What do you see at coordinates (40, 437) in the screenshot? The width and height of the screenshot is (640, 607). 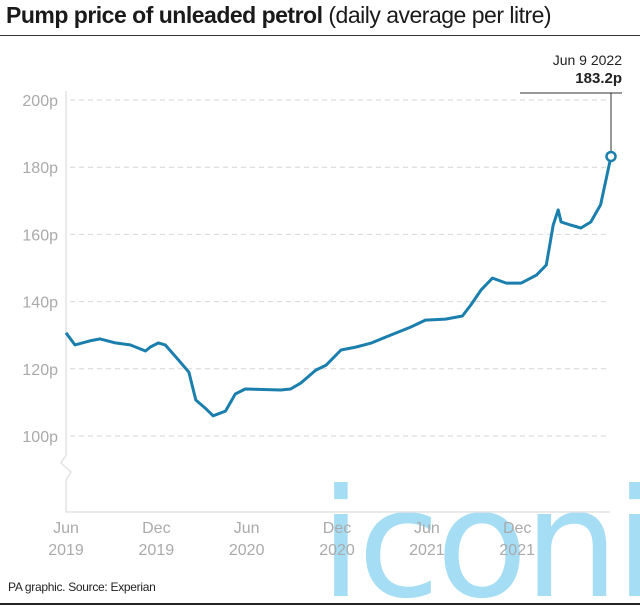 I see `y-tick-label: 100p` at bounding box center [40, 437].